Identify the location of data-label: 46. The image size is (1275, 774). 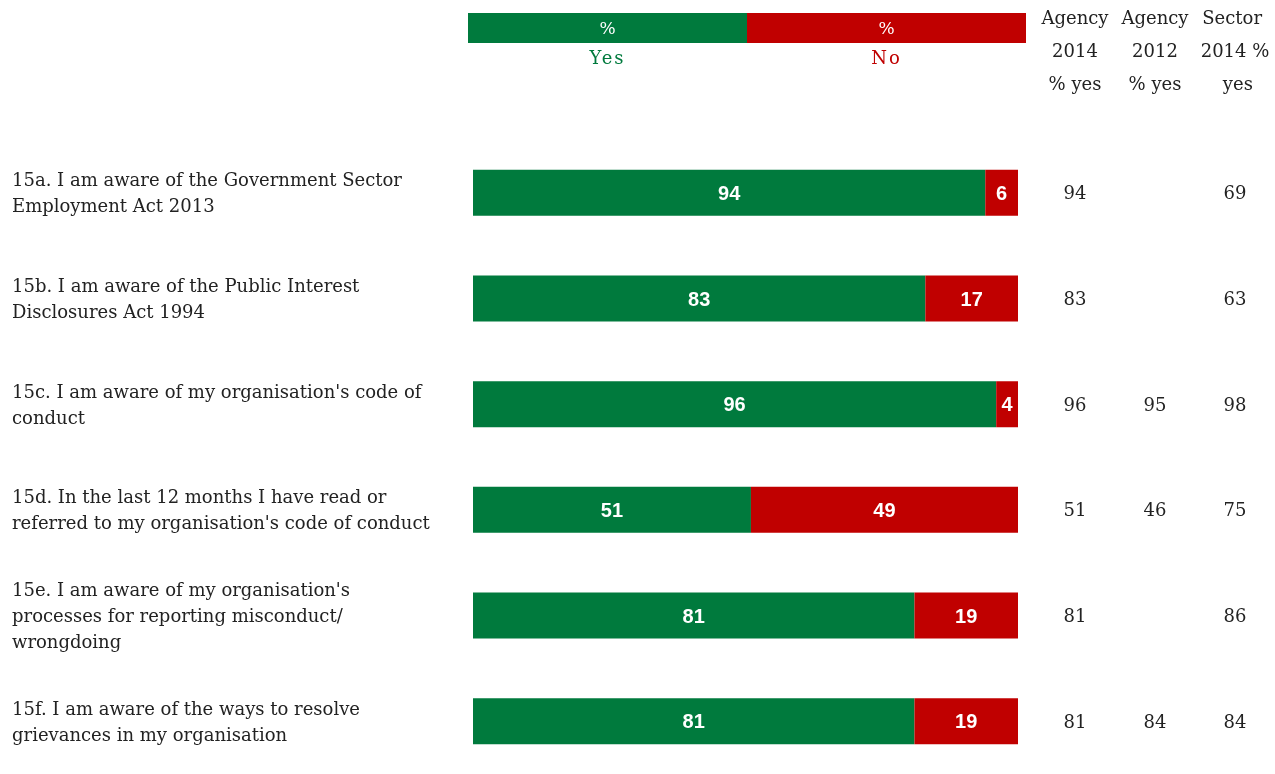
(1155, 510).